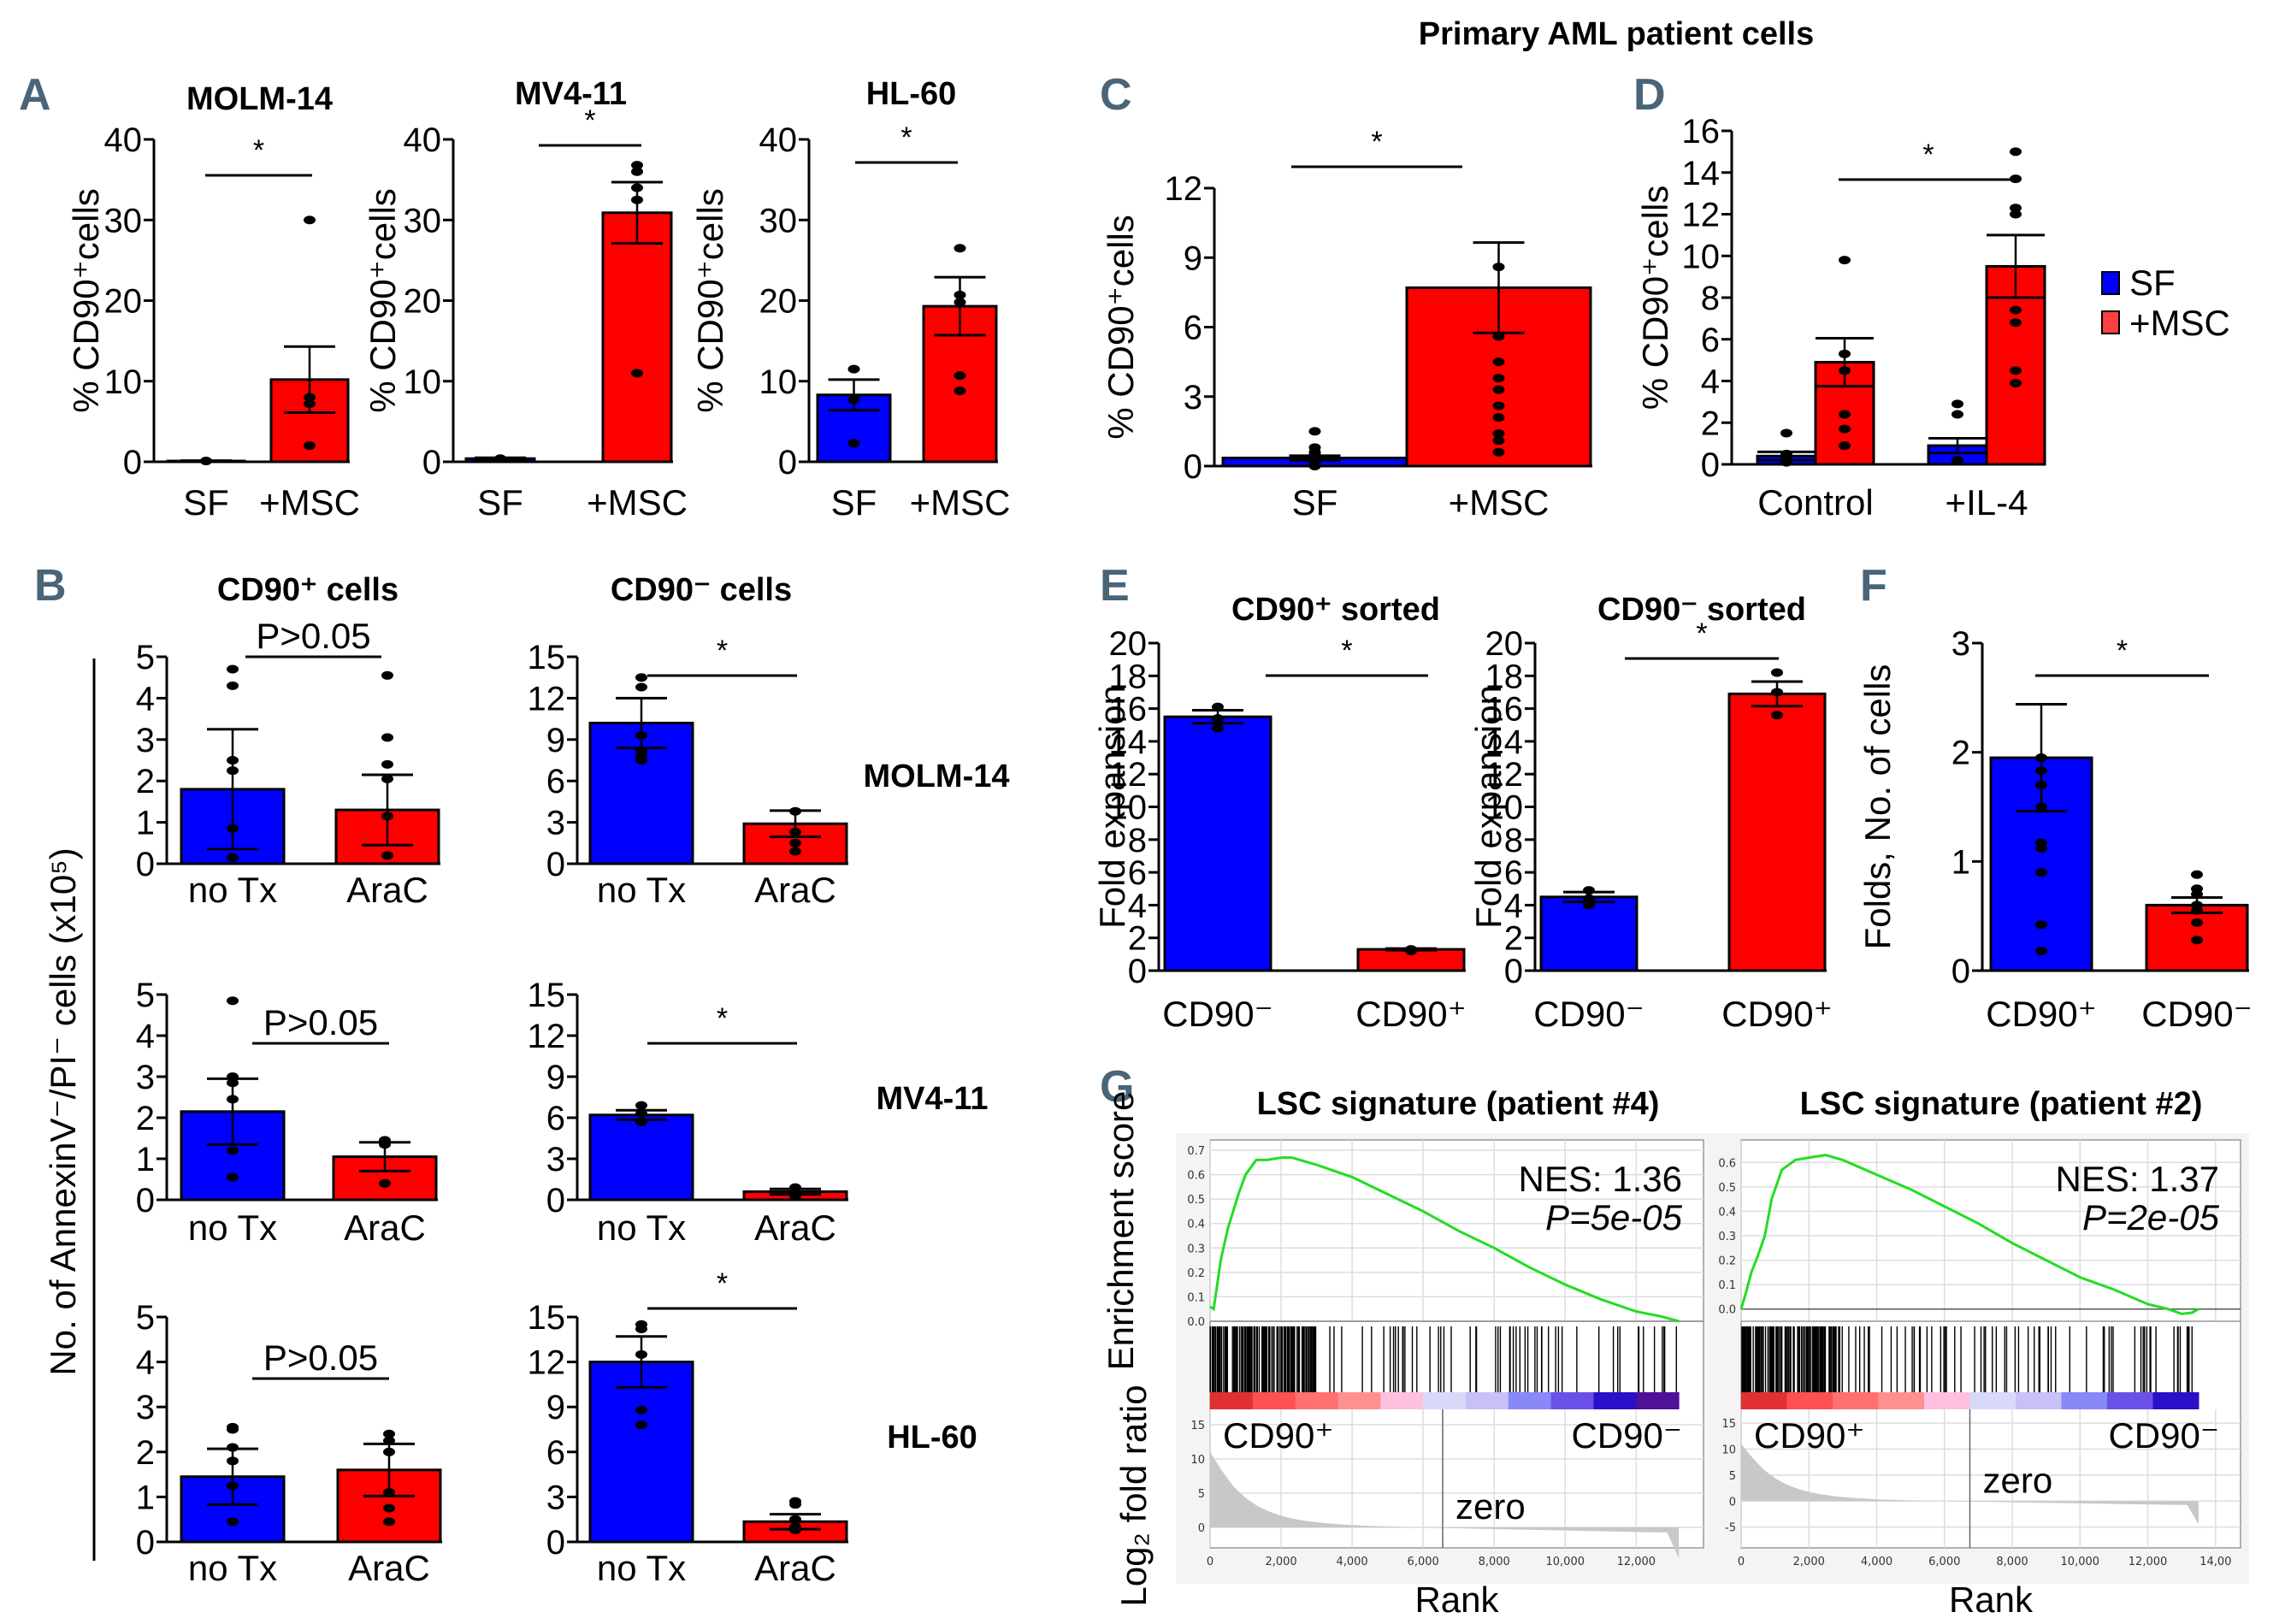  I want to click on y-tick-label: 16, so click(1128, 710).